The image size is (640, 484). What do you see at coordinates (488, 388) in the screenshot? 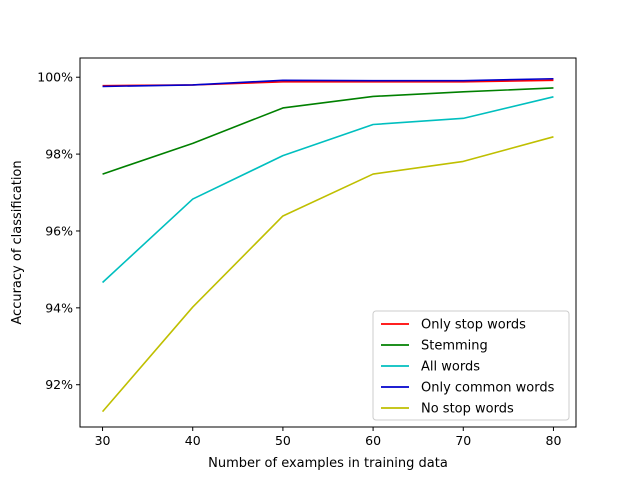
I see `legend-label: Only common words` at bounding box center [488, 388].